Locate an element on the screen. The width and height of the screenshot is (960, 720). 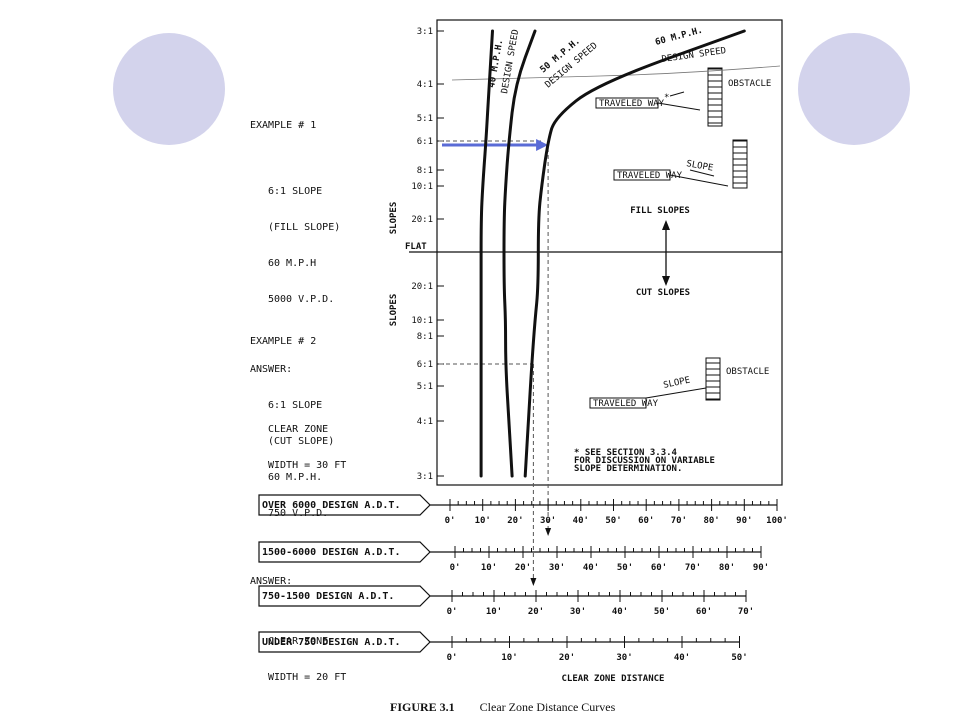
y-axis-label-fill: SLOPES is located at coordinates (394, 218).